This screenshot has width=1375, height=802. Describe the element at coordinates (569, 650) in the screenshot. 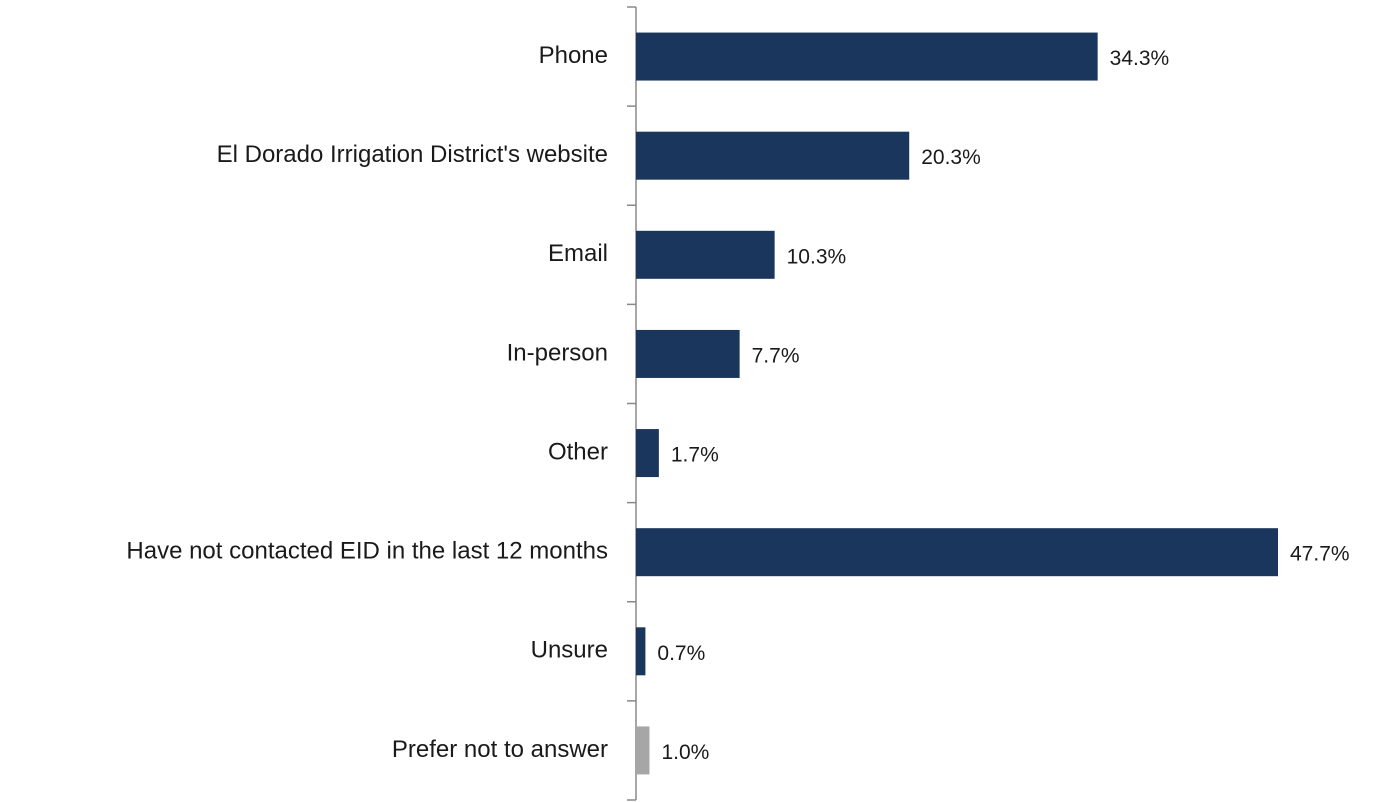

I see `category-label: Unsure` at that location.